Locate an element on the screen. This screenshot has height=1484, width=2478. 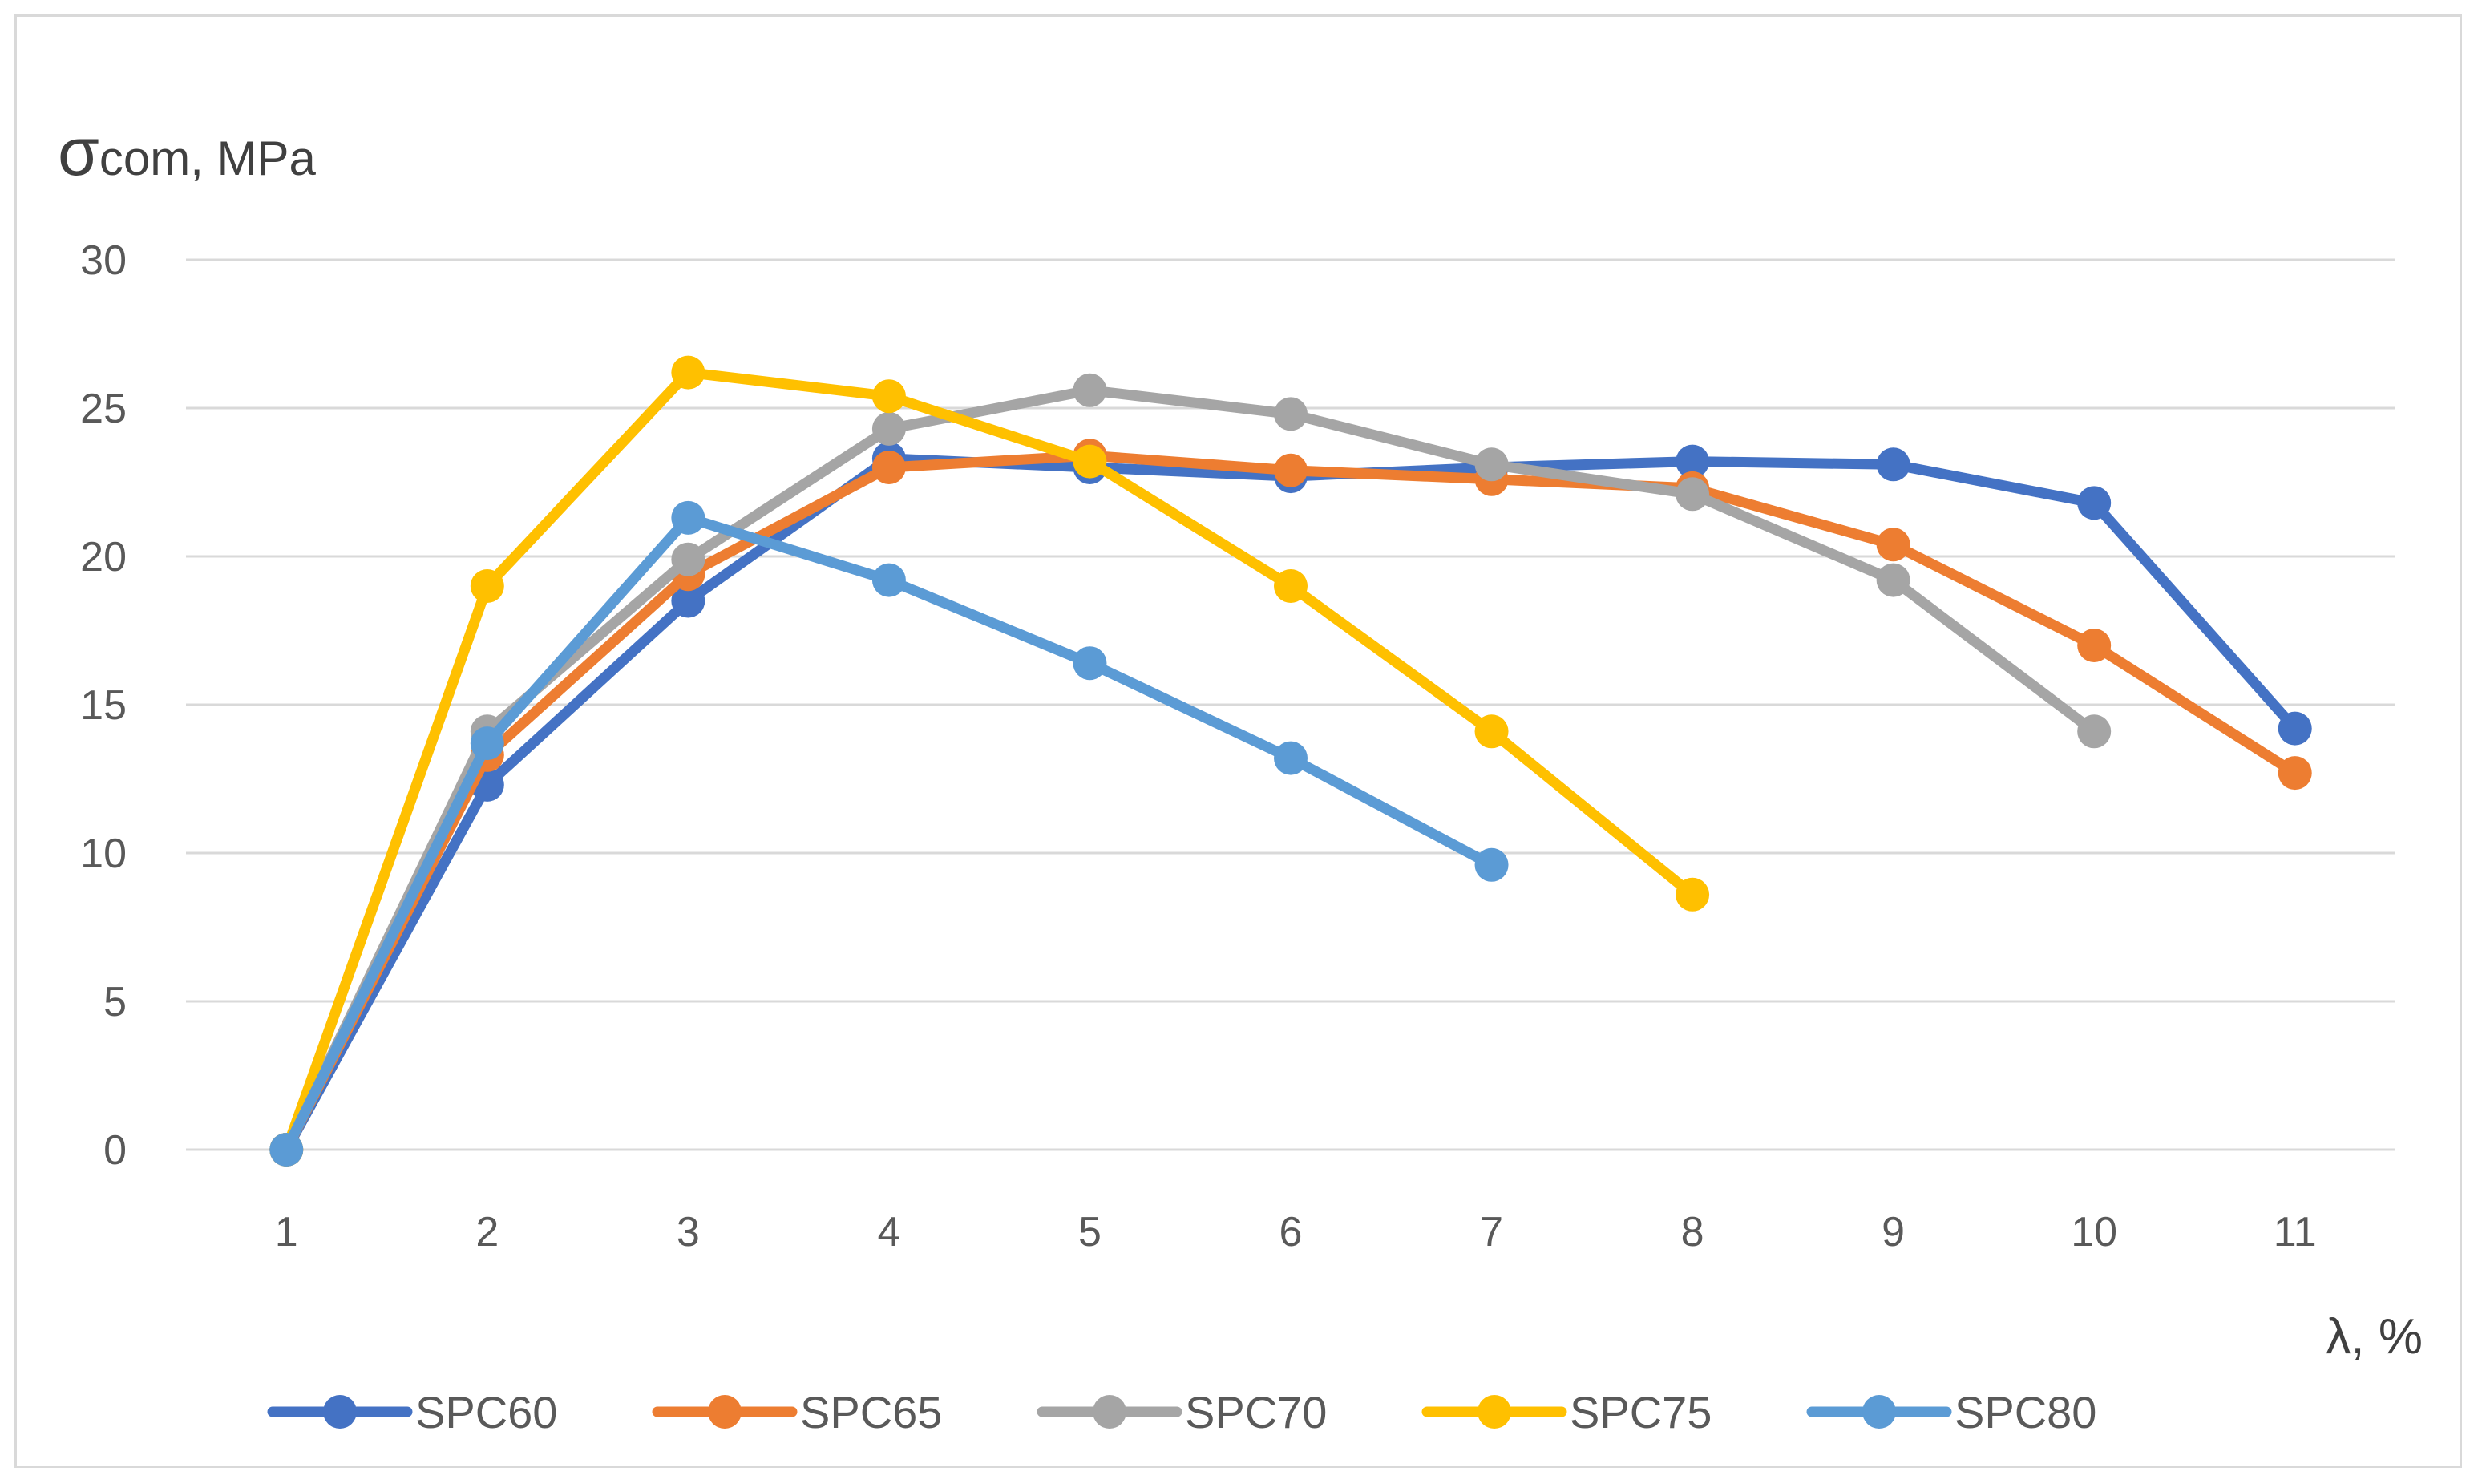
legend-item: SPC75 is located at coordinates (1566, 1412).